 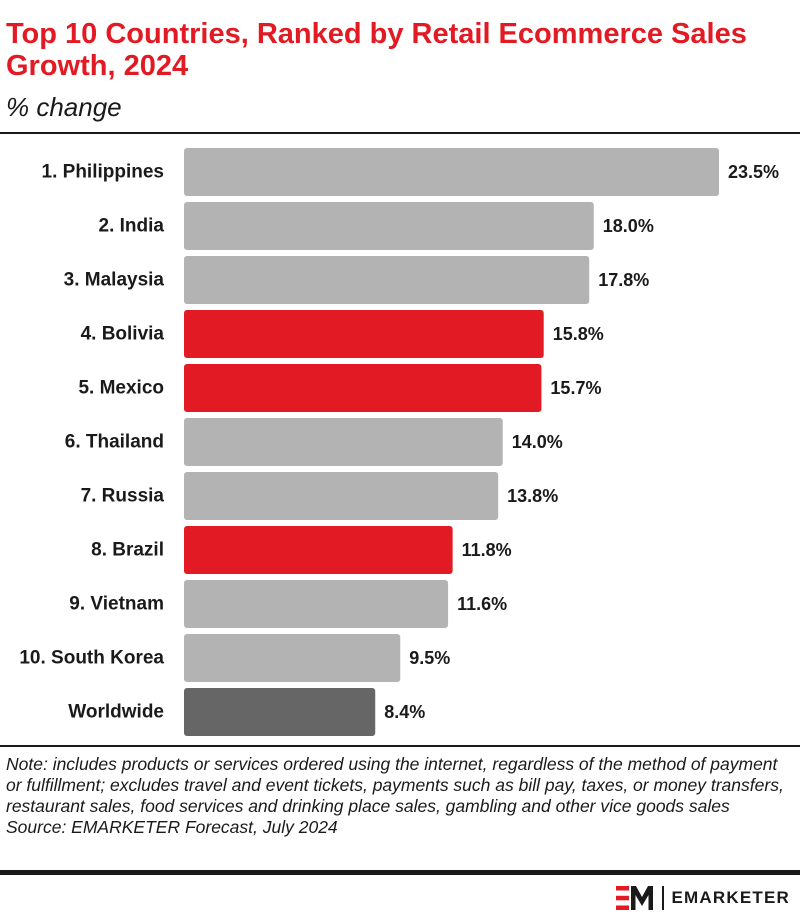 I want to click on value-label: 15.7%, so click(x=575, y=388).